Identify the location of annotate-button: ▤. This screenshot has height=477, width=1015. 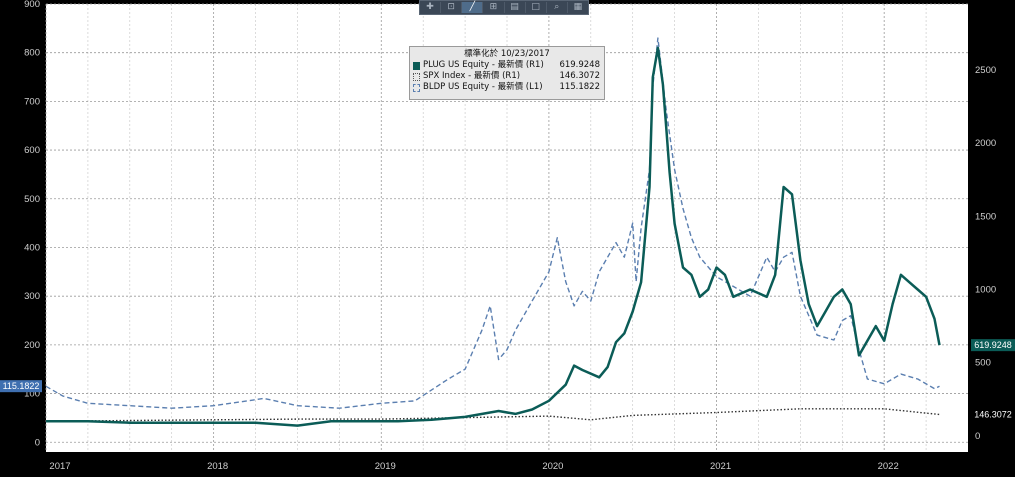
(515, 7).